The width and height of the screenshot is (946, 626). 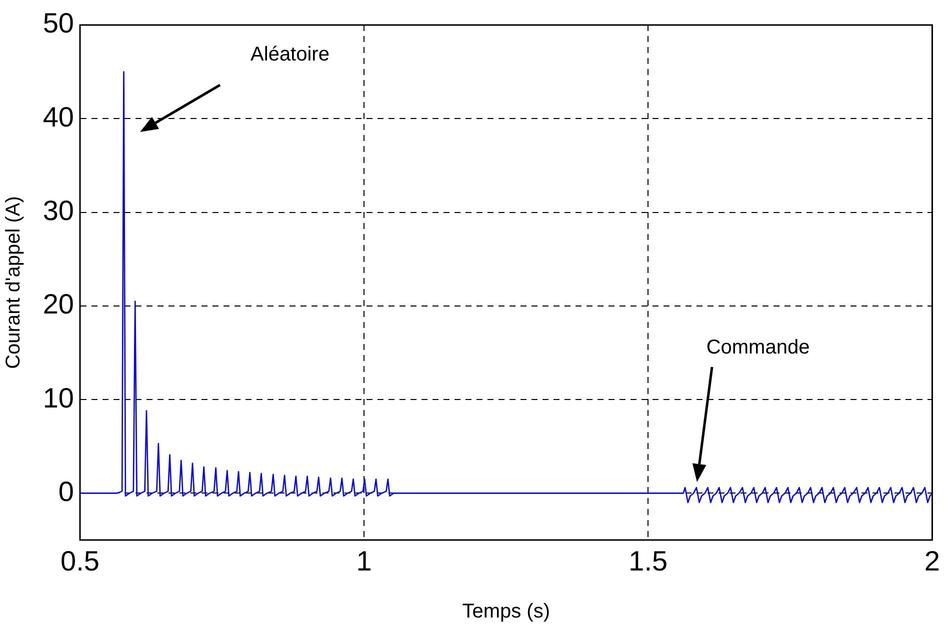 What do you see at coordinates (932, 561) in the screenshot?
I see `x-tick-label: 2` at bounding box center [932, 561].